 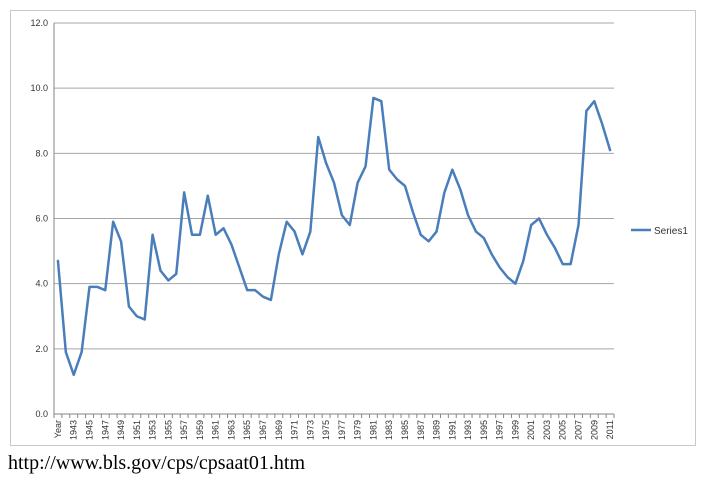 I want to click on source-url: http://www.bls.gov/cps/cpsaat01.htm, so click(x=157, y=463).